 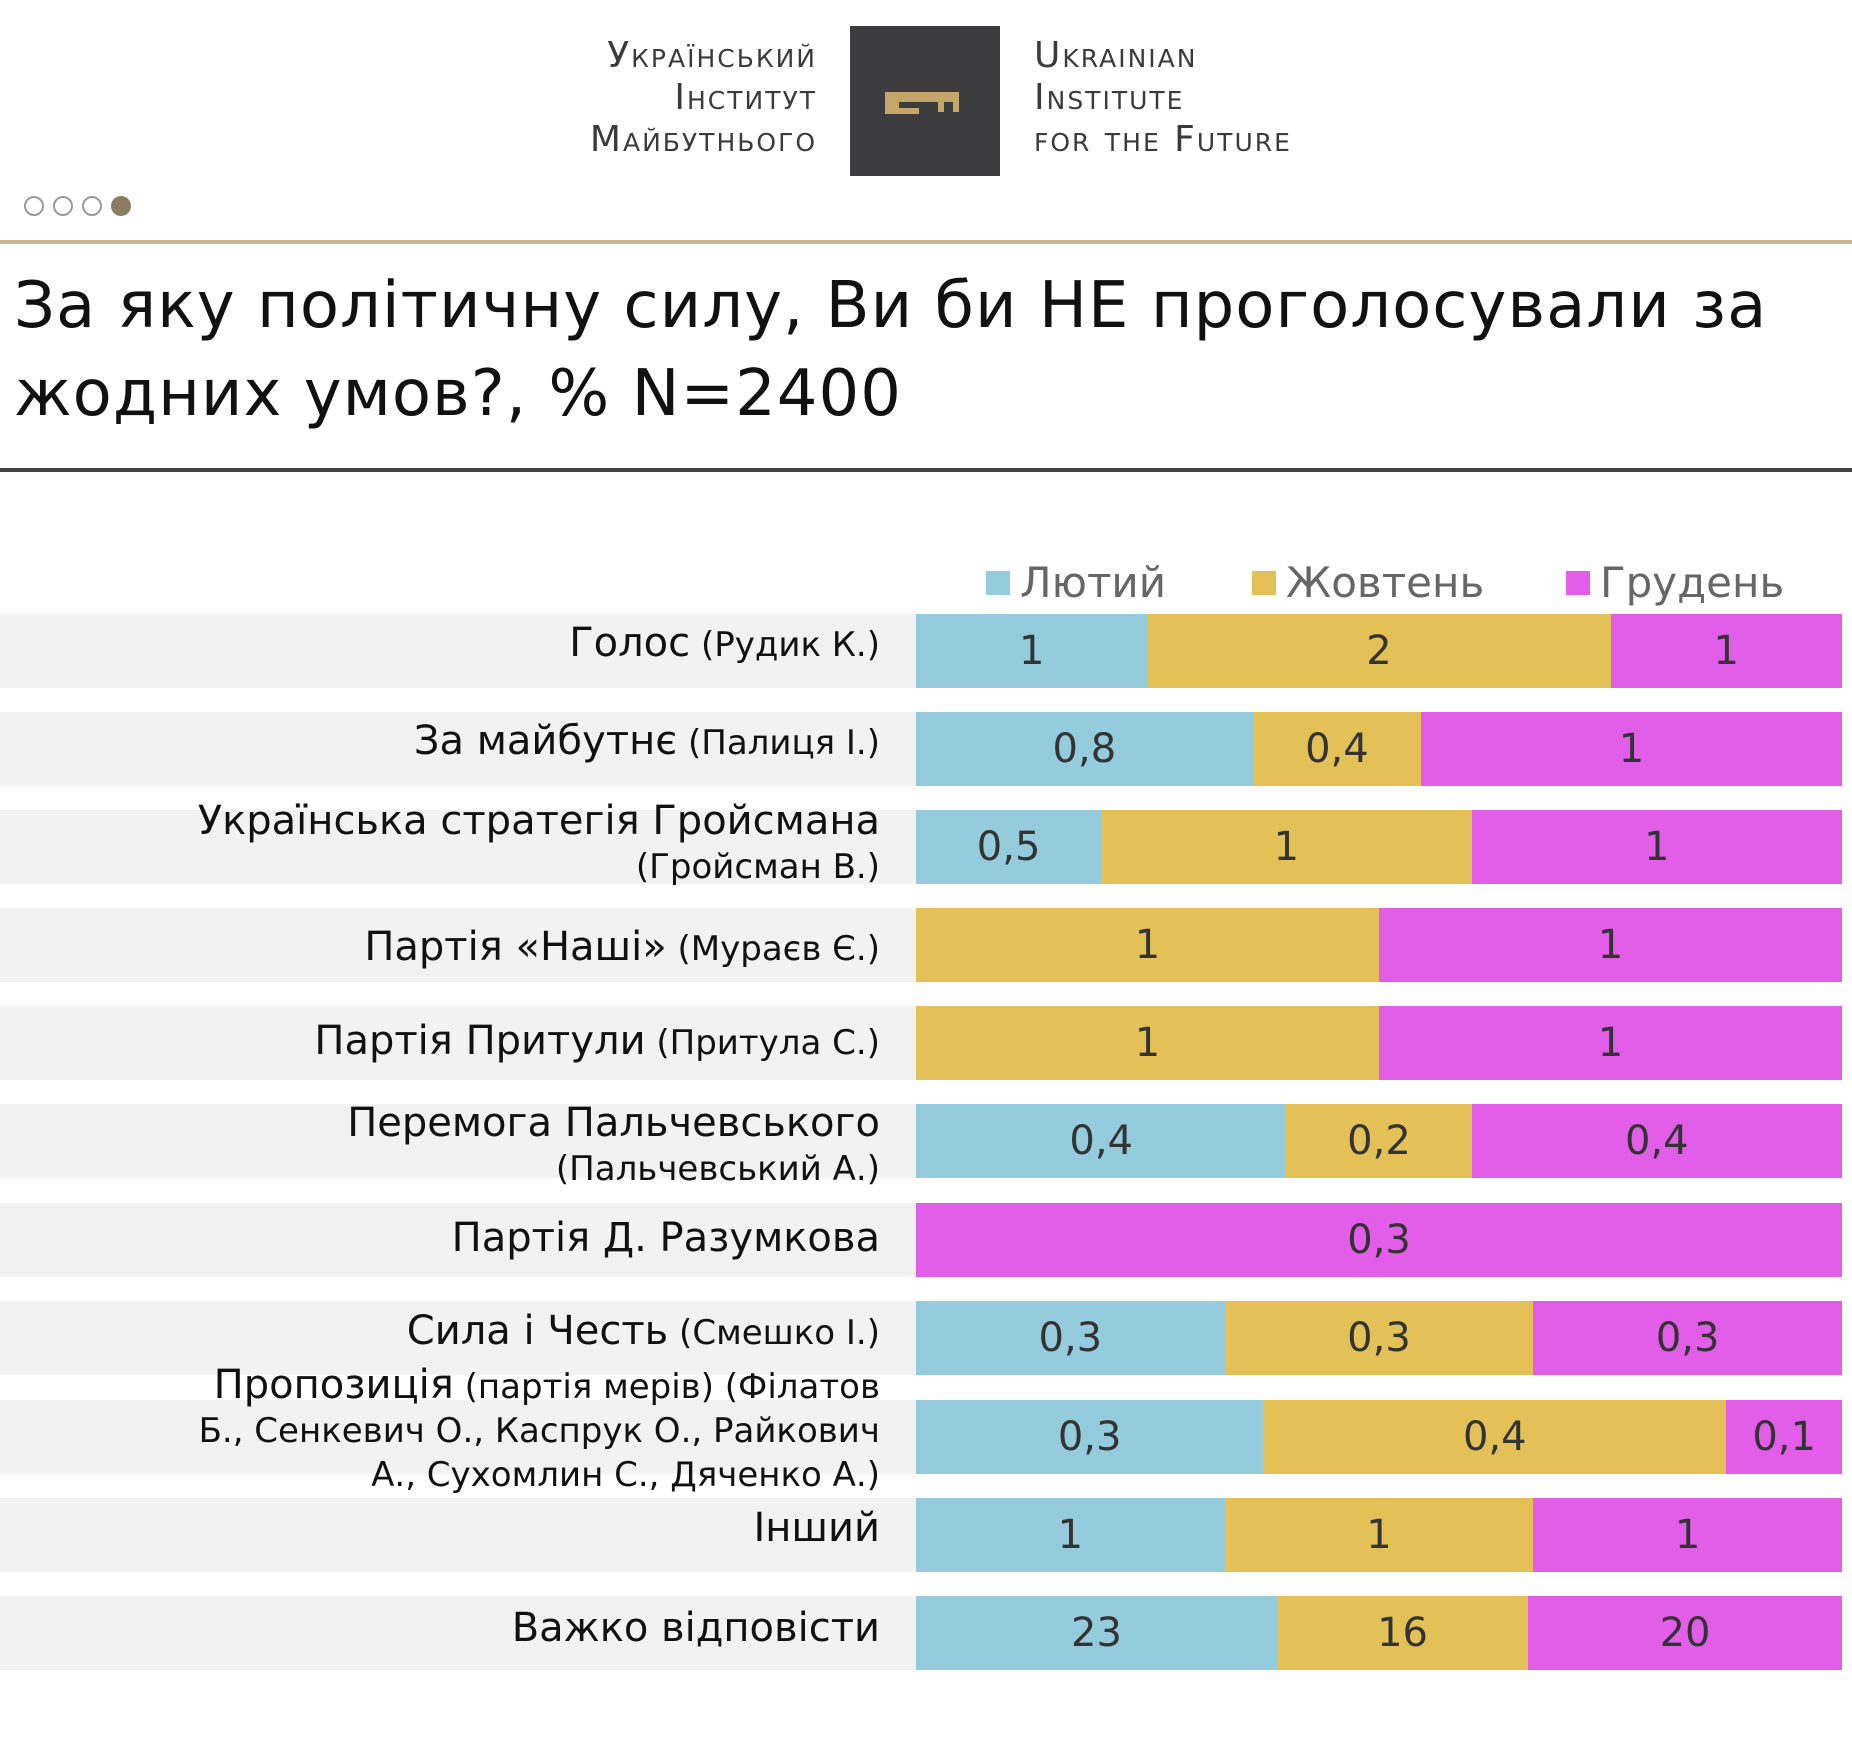 I want to click on key-icon, so click(x=922, y=103).